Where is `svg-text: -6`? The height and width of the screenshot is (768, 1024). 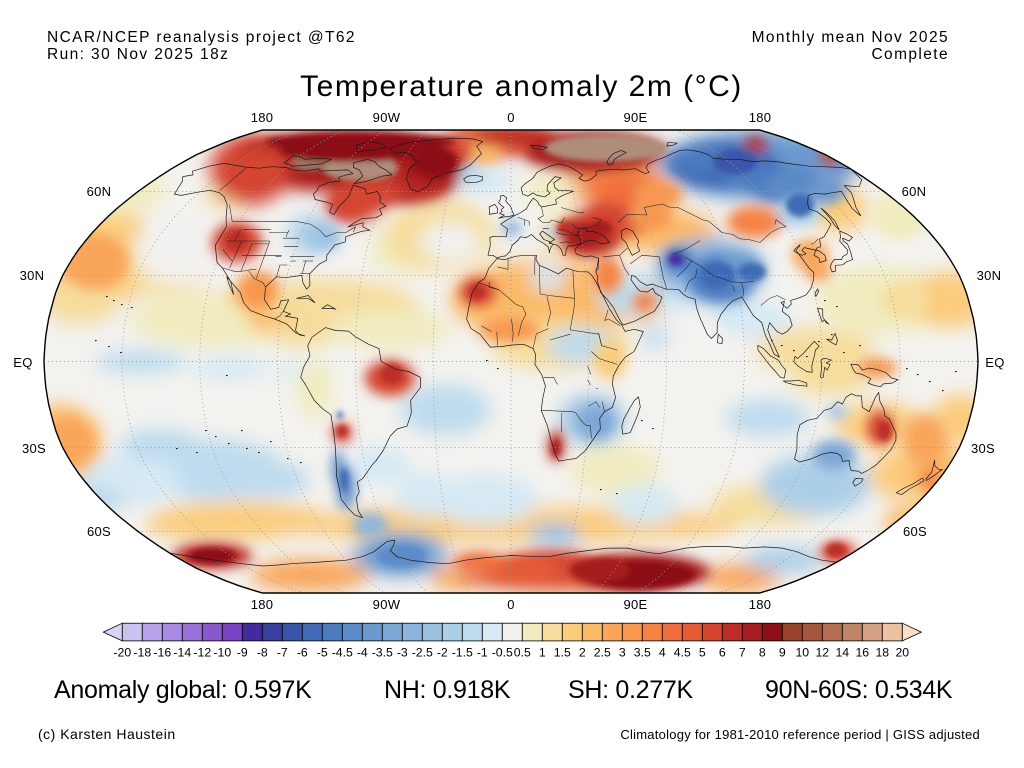
svg-text: -6 is located at coordinates (302, 653).